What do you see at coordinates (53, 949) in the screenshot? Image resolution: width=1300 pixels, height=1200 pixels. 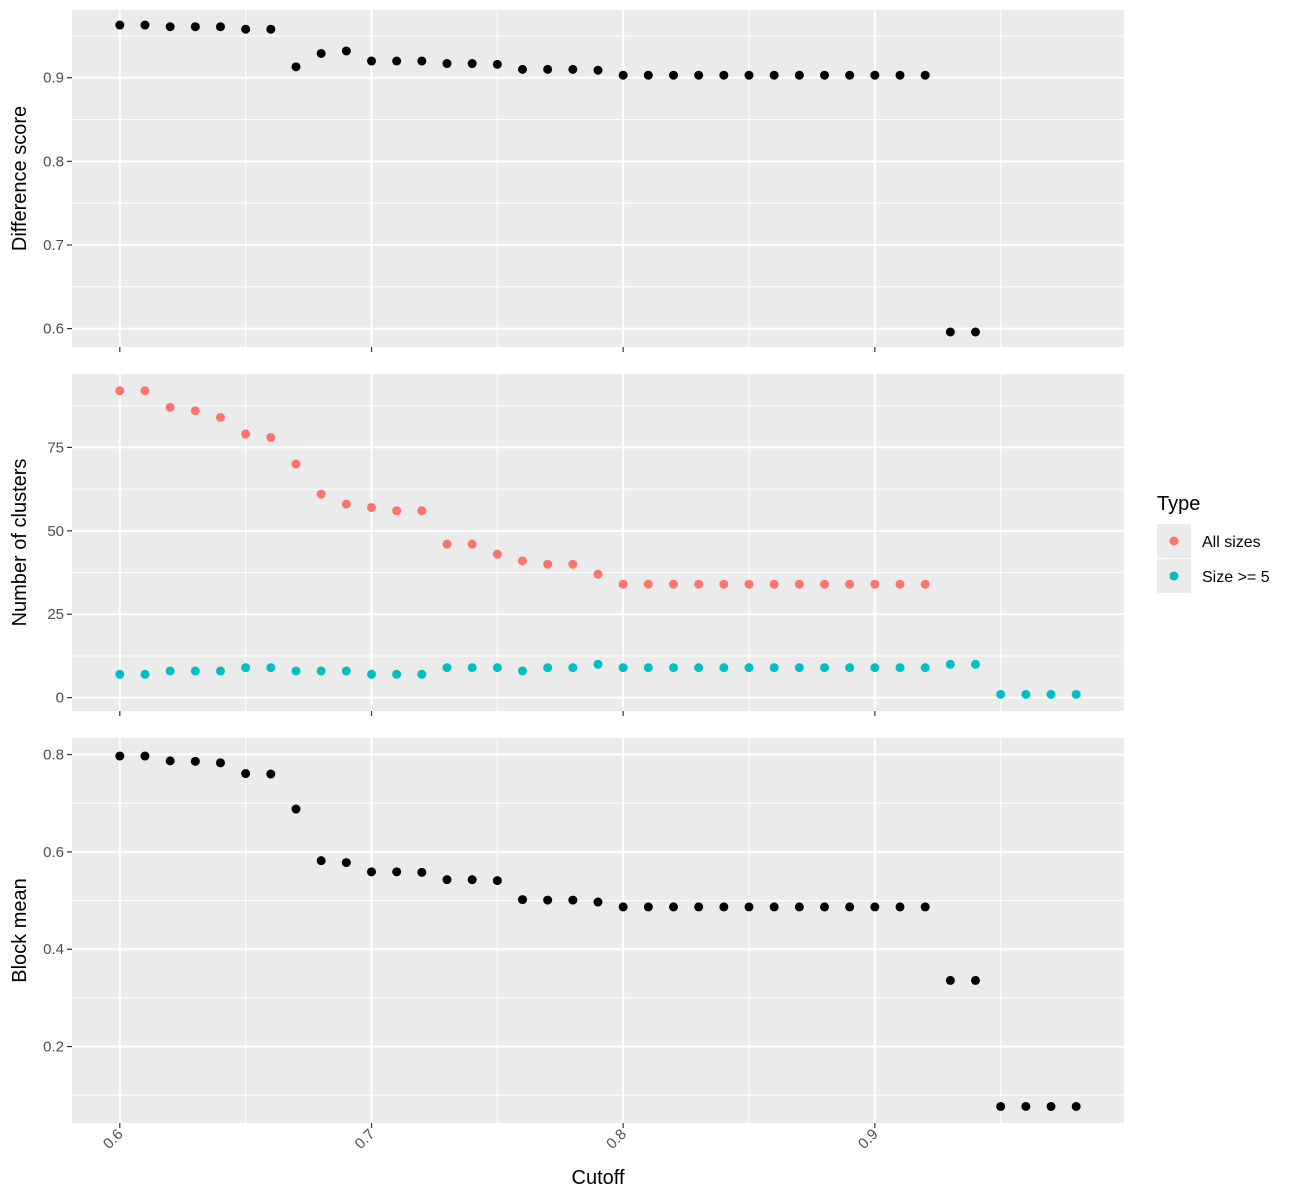 I see `y-tick-label: 0.4` at bounding box center [53, 949].